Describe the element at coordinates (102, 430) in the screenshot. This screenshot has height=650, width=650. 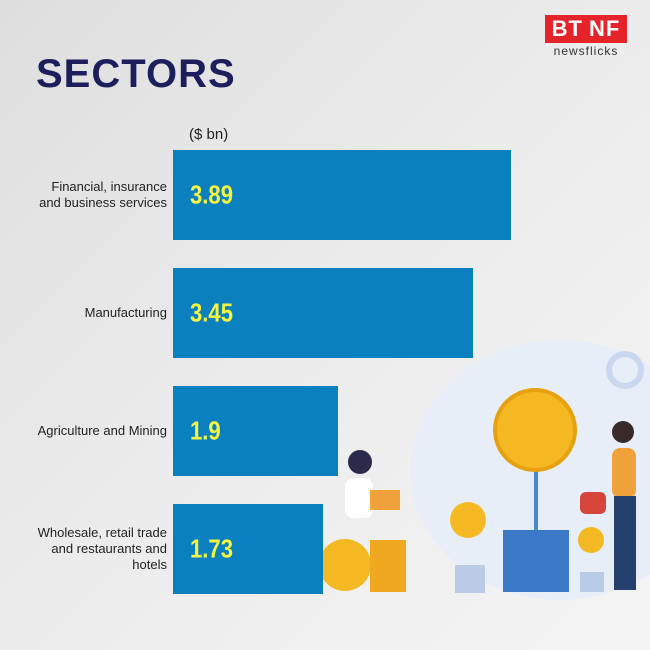
I see `category-label: Agriculture and Mining` at that location.